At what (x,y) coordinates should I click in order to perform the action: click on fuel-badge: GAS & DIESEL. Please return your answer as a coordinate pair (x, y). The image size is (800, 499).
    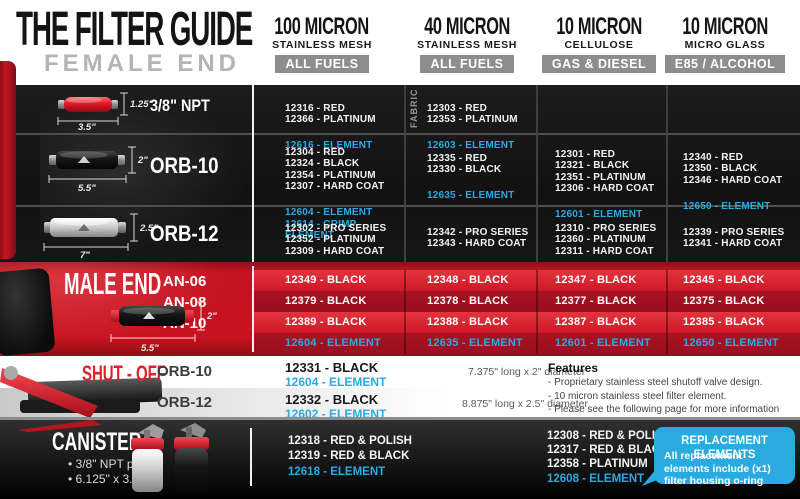
    Looking at the image, I should click on (599, 64).